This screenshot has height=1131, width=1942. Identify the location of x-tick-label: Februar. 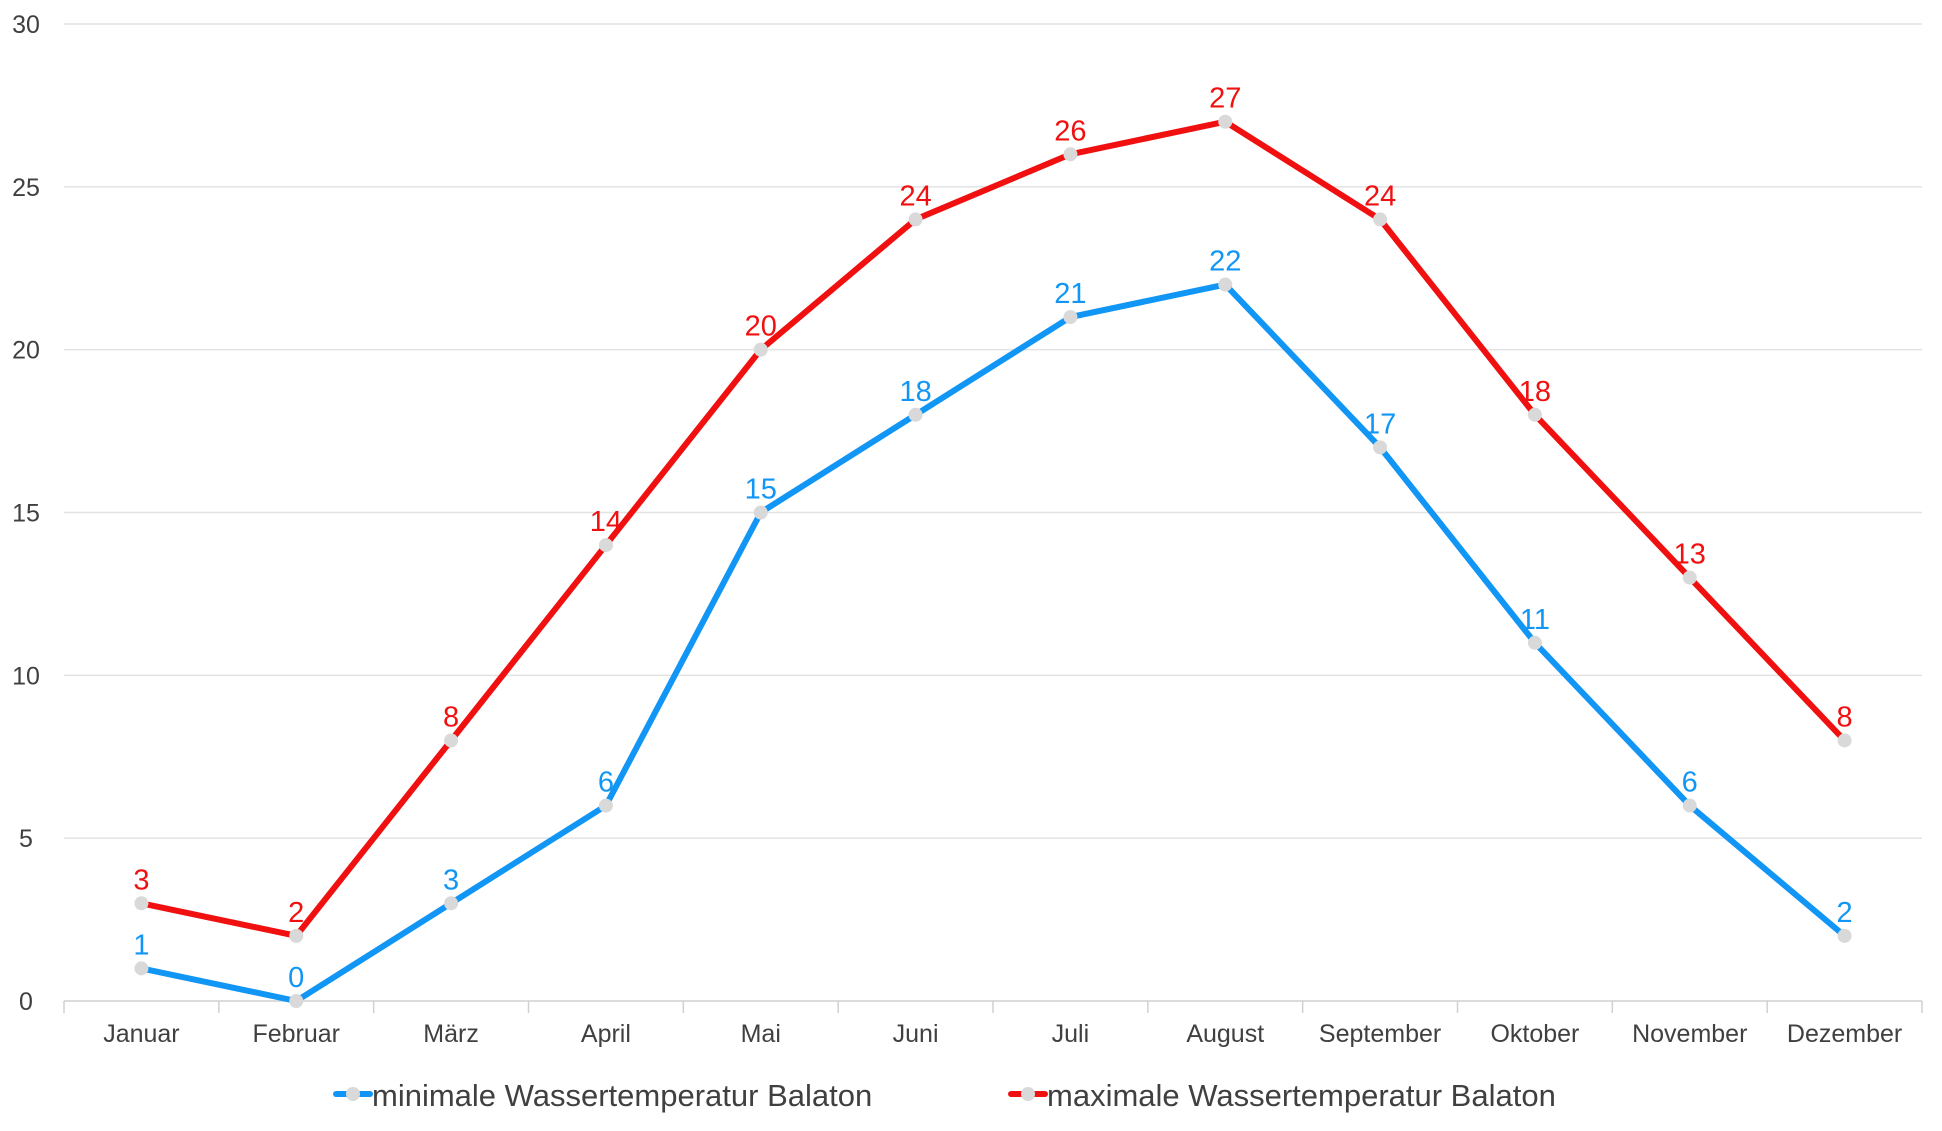
(296, 1034).